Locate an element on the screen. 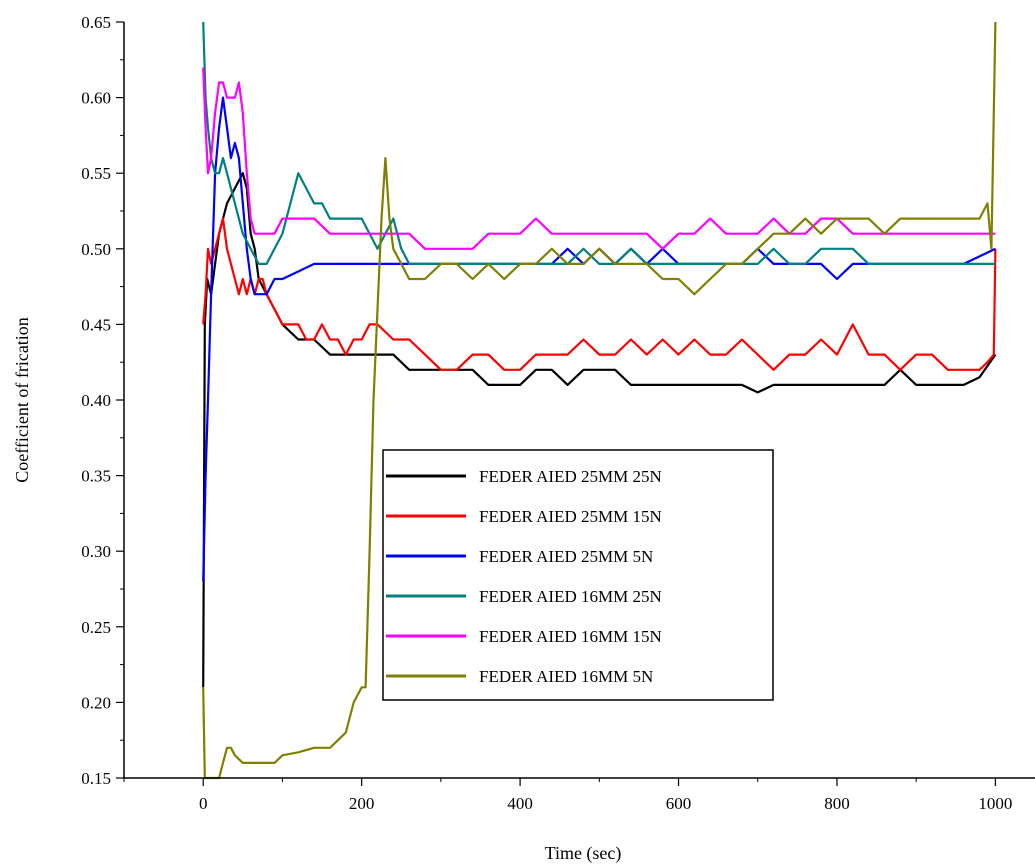 This screenshot has height=868, width=1035. legend-label: FEDER AIED 25MM 15N is located at coordinates (570, 516).